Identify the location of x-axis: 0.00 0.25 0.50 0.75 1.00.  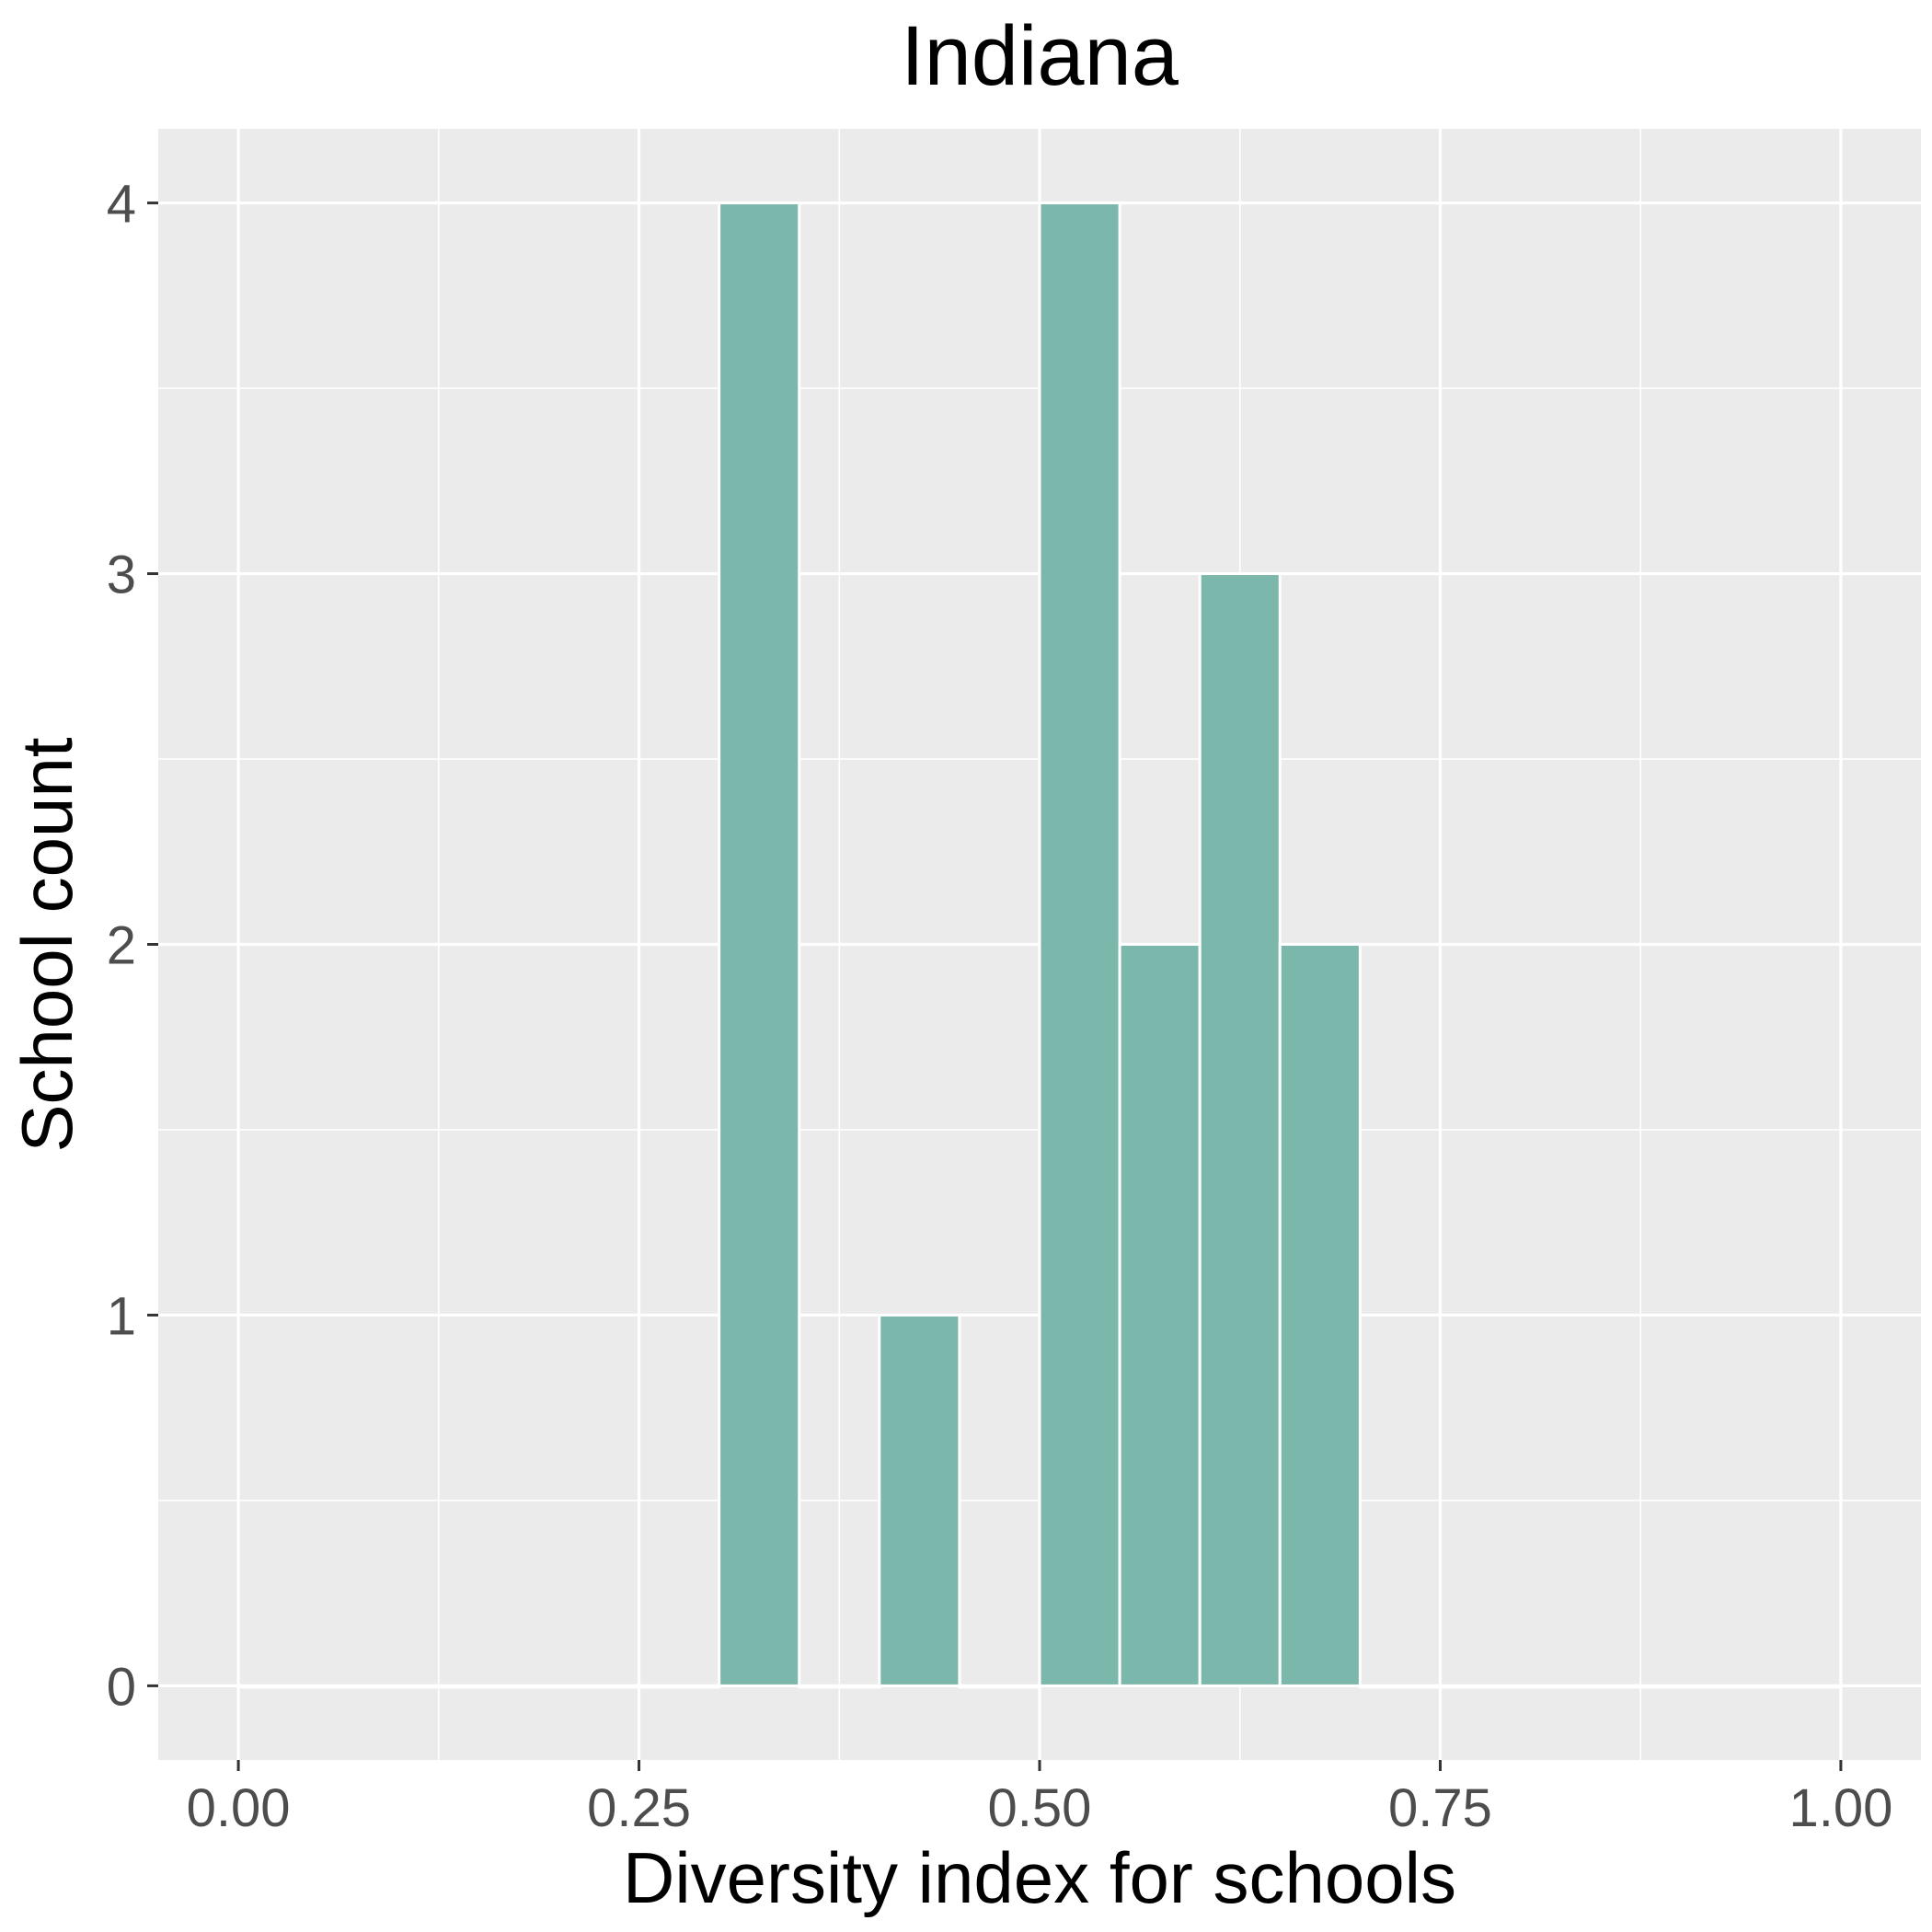
(1039, 1799).